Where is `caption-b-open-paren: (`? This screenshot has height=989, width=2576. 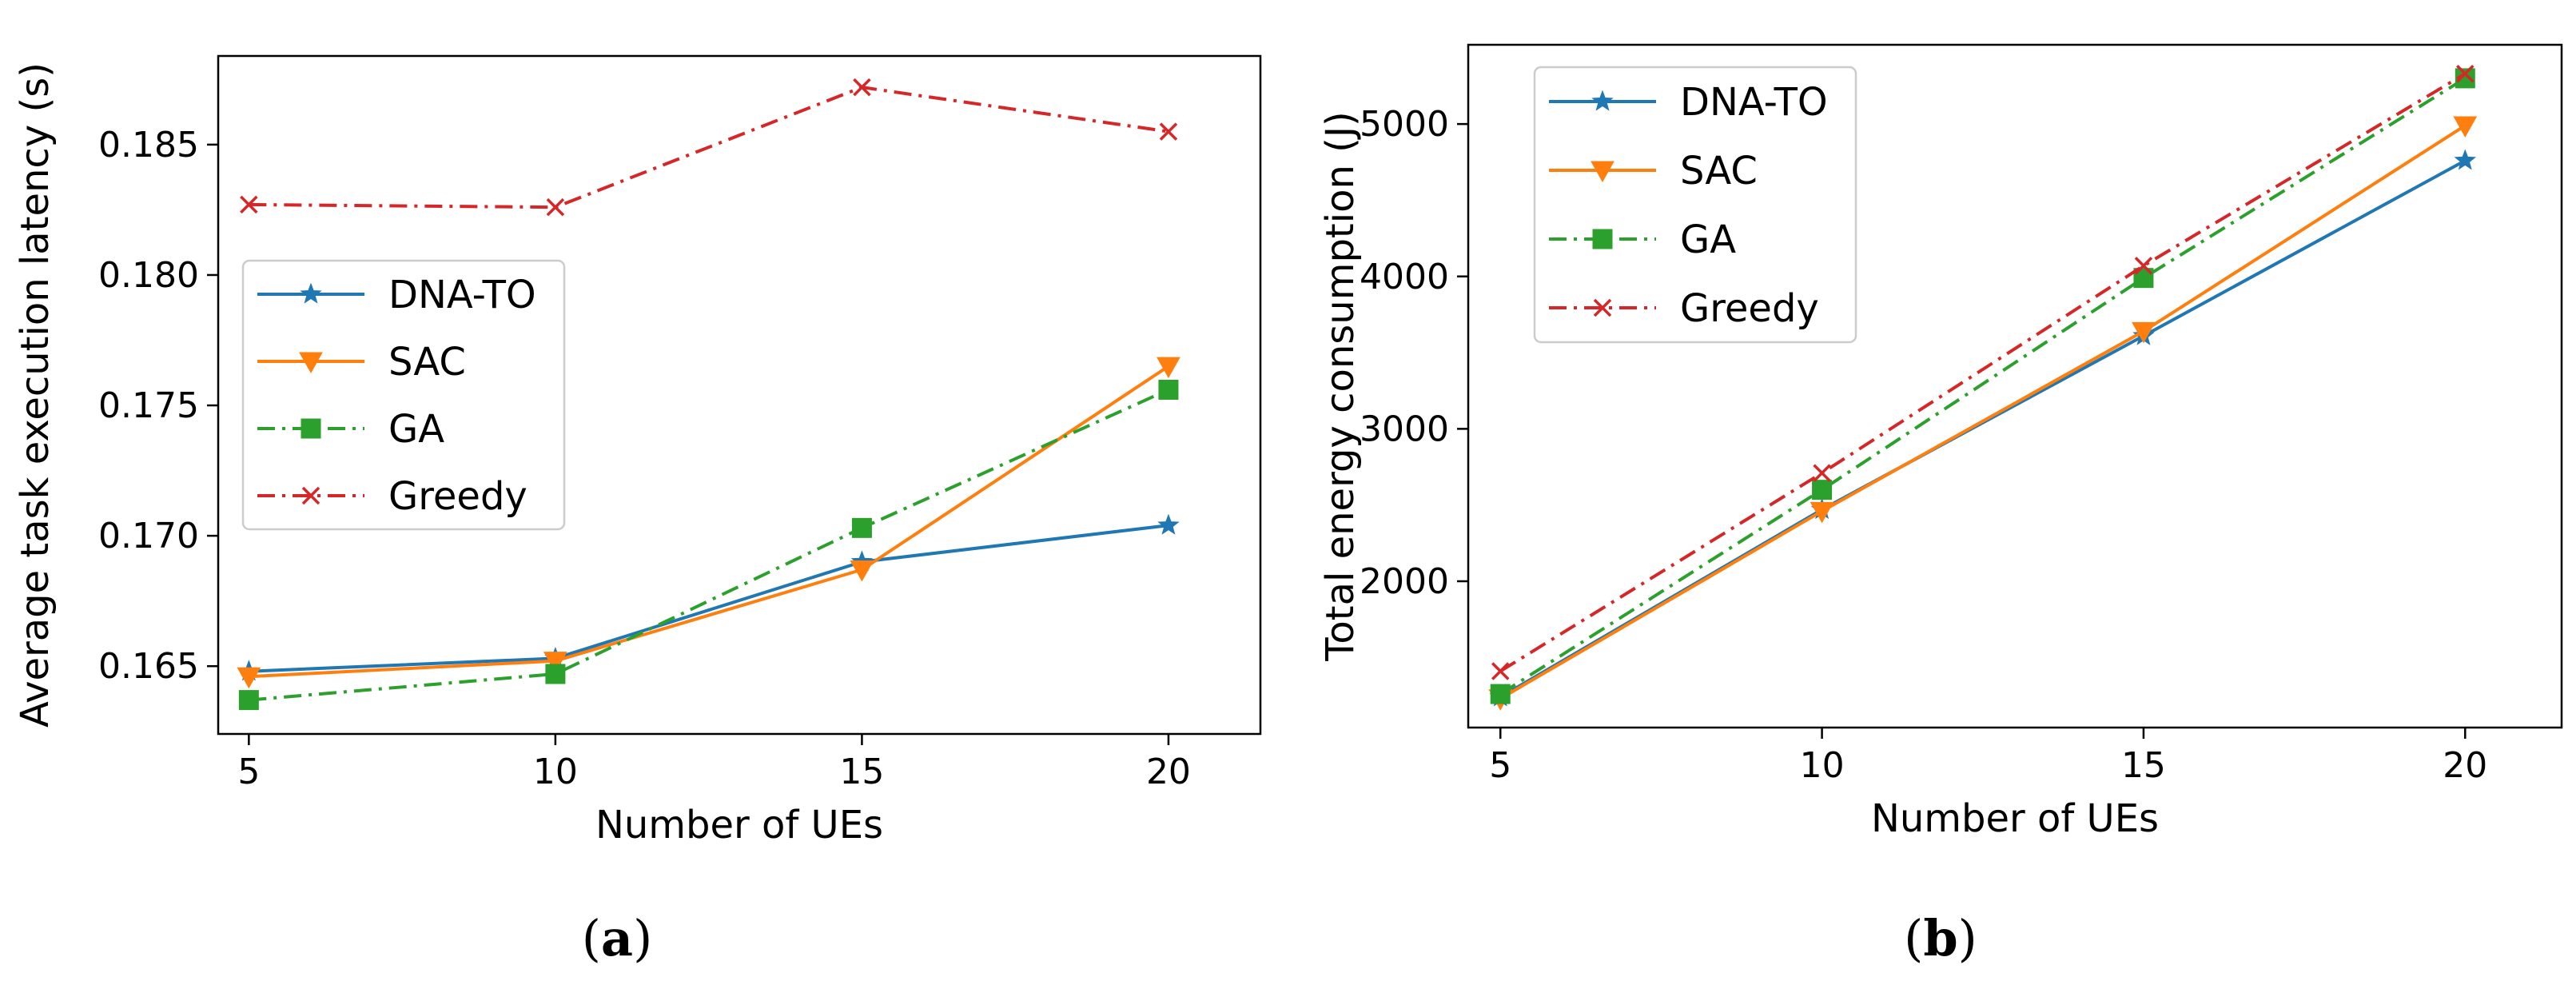 caption-b-open-paren: ( is located at coordinates (1913, 938).